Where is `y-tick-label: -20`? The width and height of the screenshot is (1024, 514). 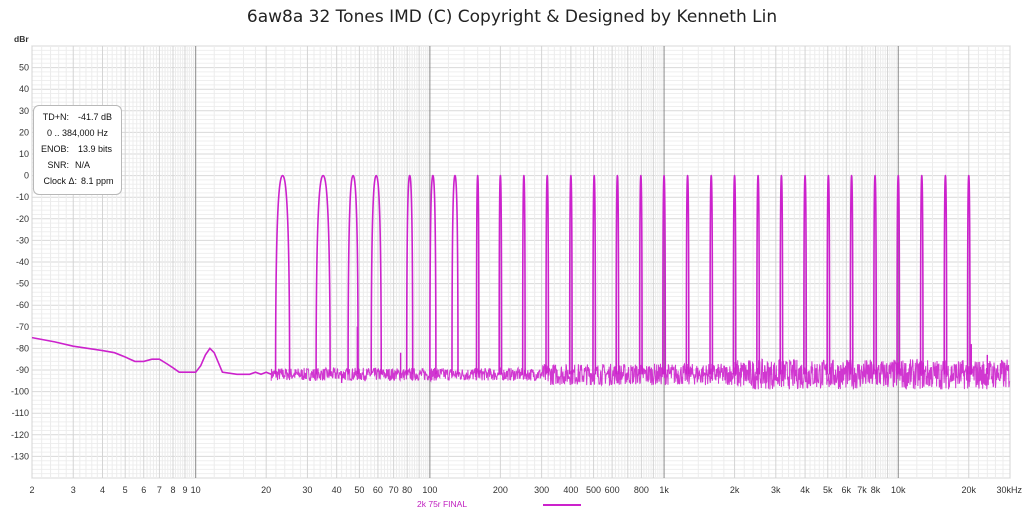
y-tick-label: -20 is located at coordinates (22, 219).